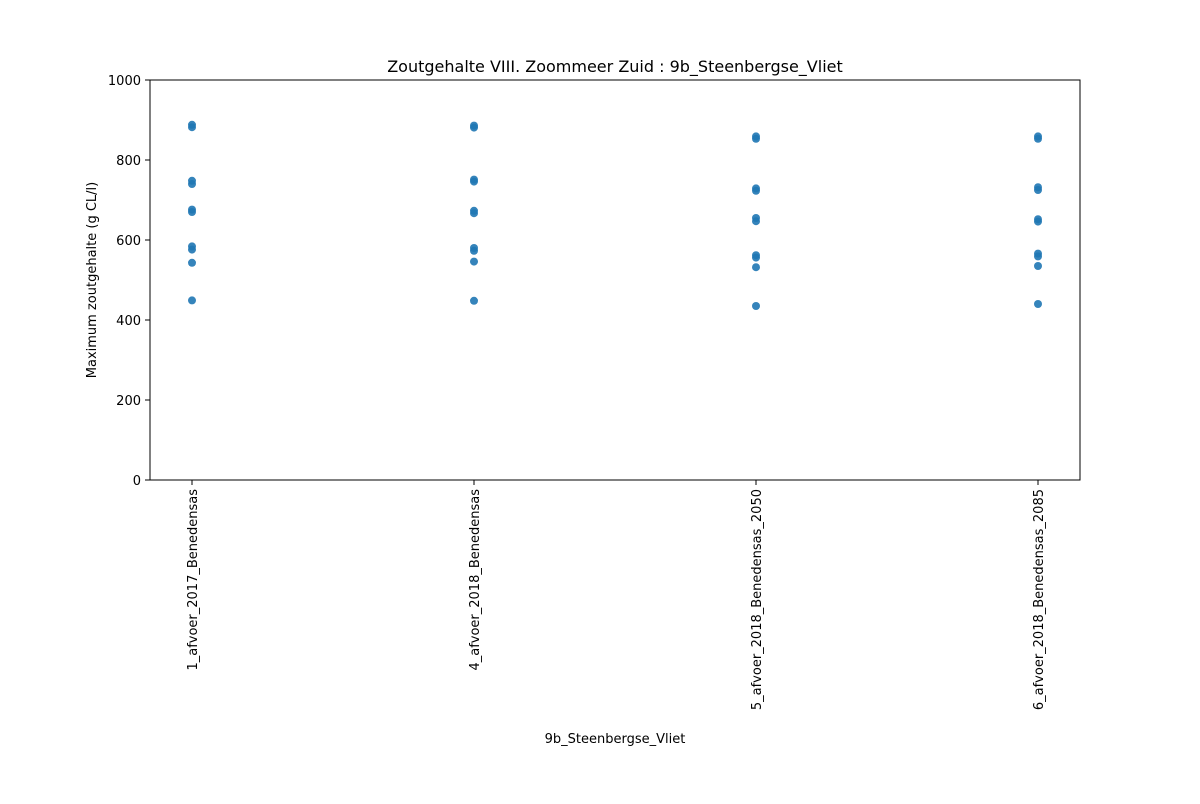 This screenshot has width=1200, height=804. What do you see at coordinates (124, 81) in the screenshot?
I see `y-tick-label: 1000` at bounding box center [124, 81].